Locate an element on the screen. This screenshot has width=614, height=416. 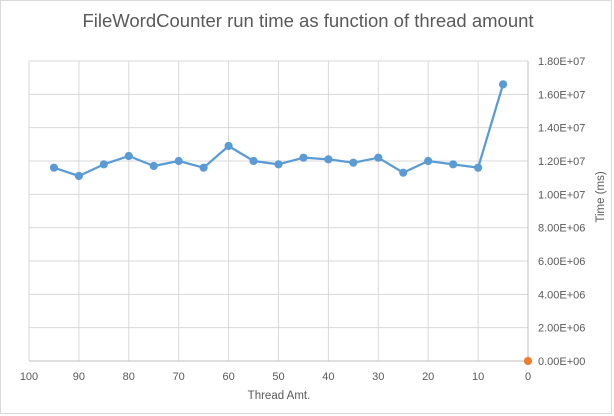
y-tick-label: 8.00E+06 is located at coordinates (561, 229).